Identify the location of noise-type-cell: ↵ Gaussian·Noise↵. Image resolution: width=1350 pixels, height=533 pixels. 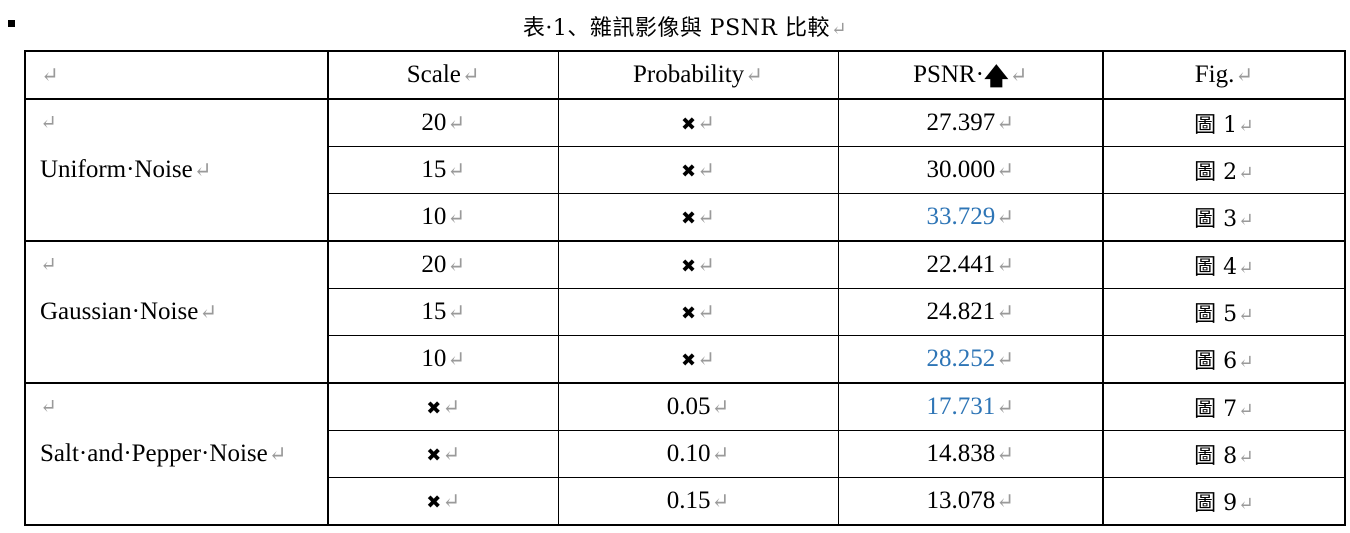
(176, 312).